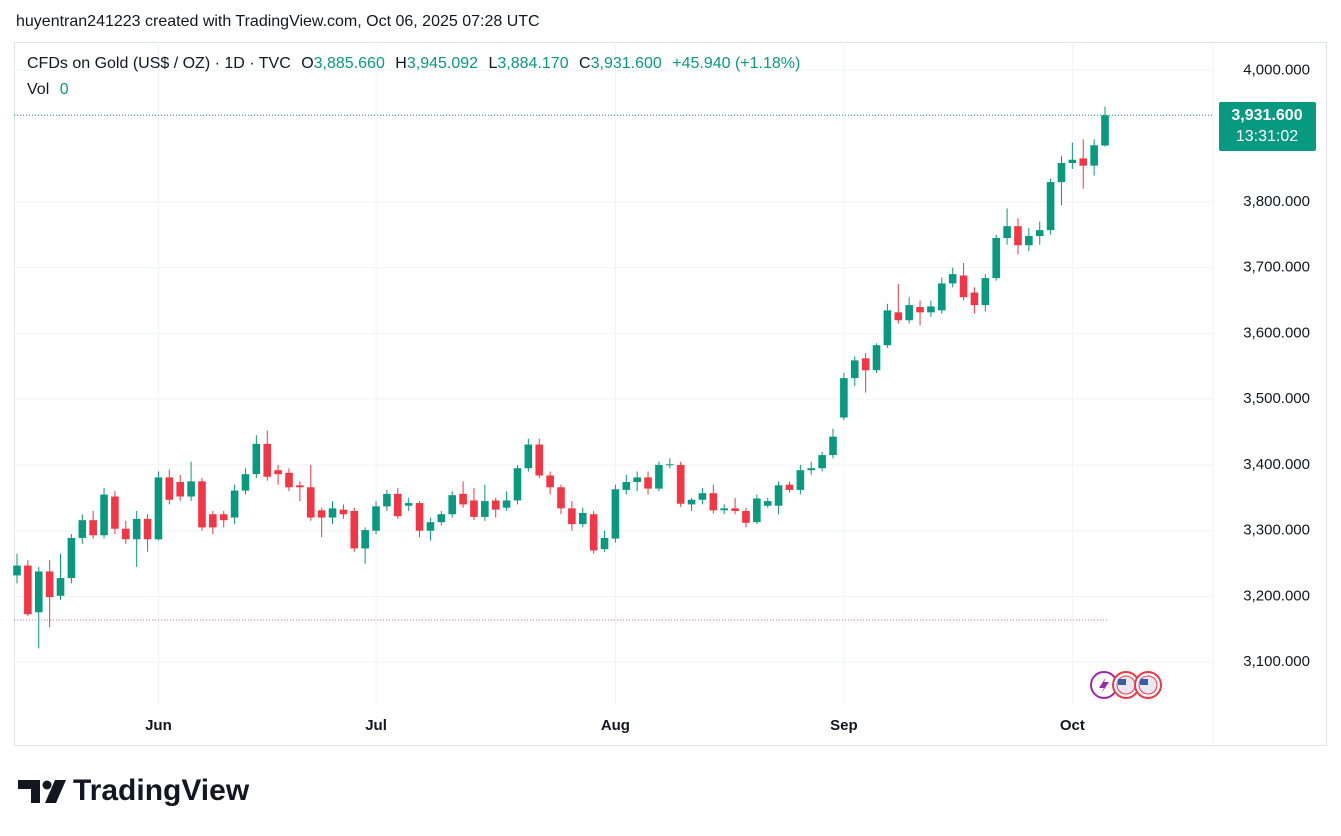 The width and height of the screenshot is (1341, 836). What do you see at coordinates (1266, 115) in the screenshot?
I see `price-tag-price: 3,931.600` at bounding box center [1266, 115].